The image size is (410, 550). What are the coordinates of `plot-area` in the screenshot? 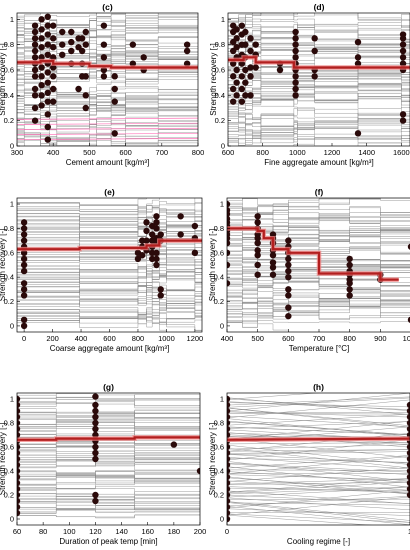 It's located at (109, 265).